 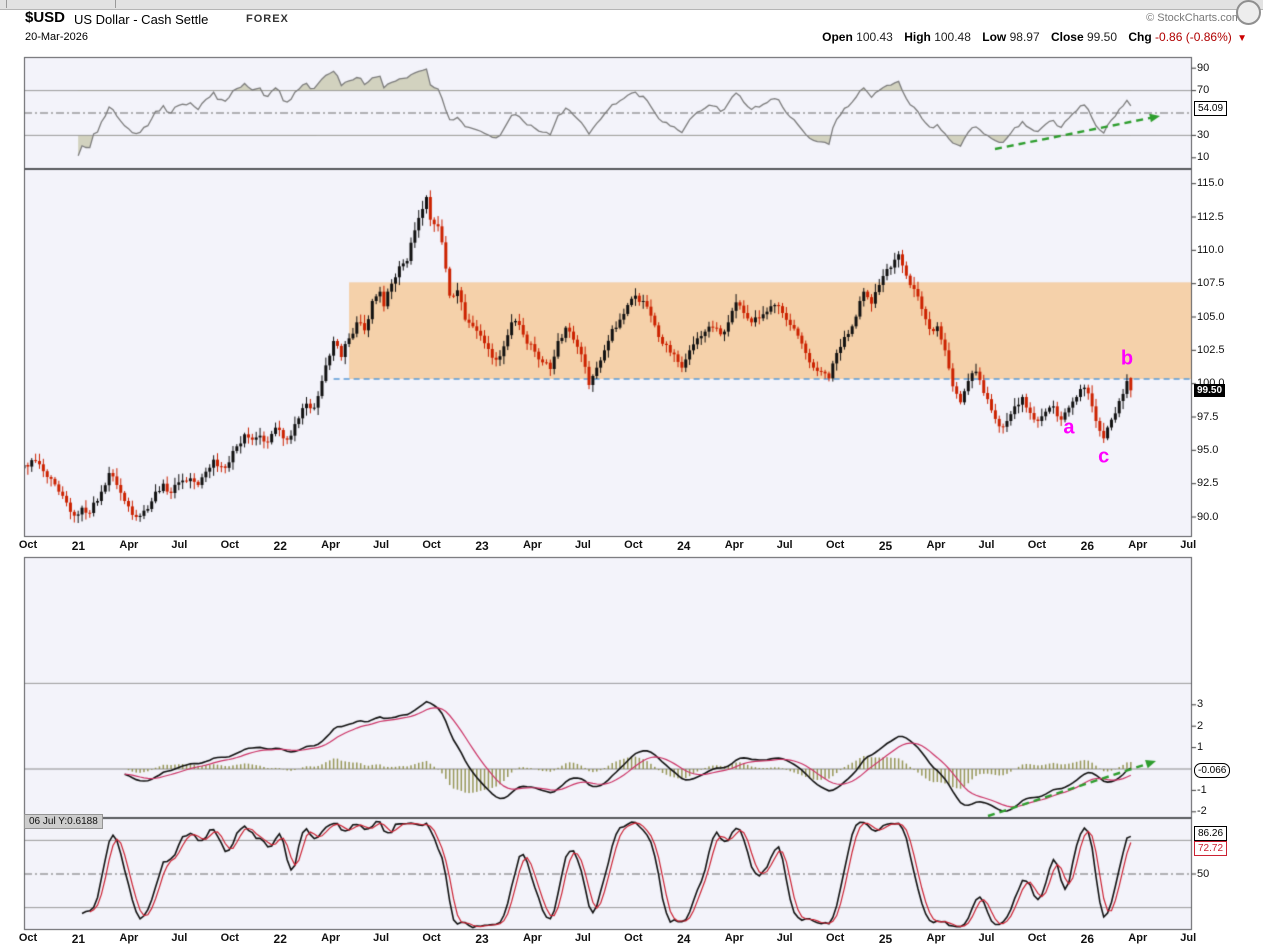 I want to click on high-value: 100.48, so click(x=952, y=37).